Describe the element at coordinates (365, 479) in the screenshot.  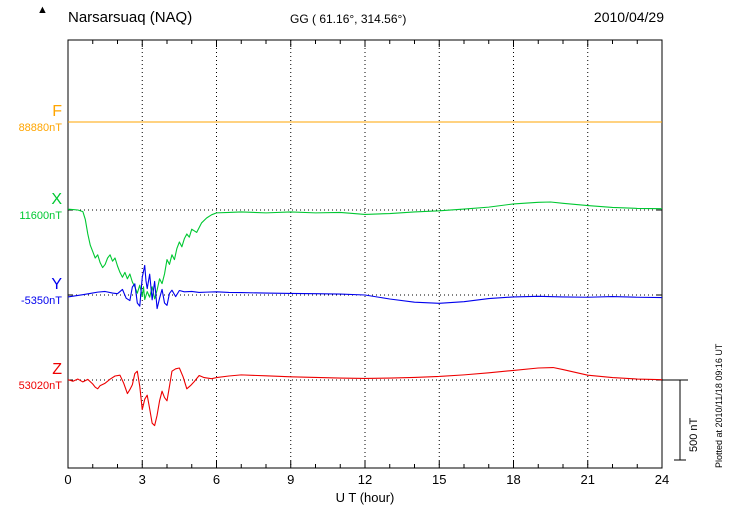
I see `x-tick-label: 12` at that location.